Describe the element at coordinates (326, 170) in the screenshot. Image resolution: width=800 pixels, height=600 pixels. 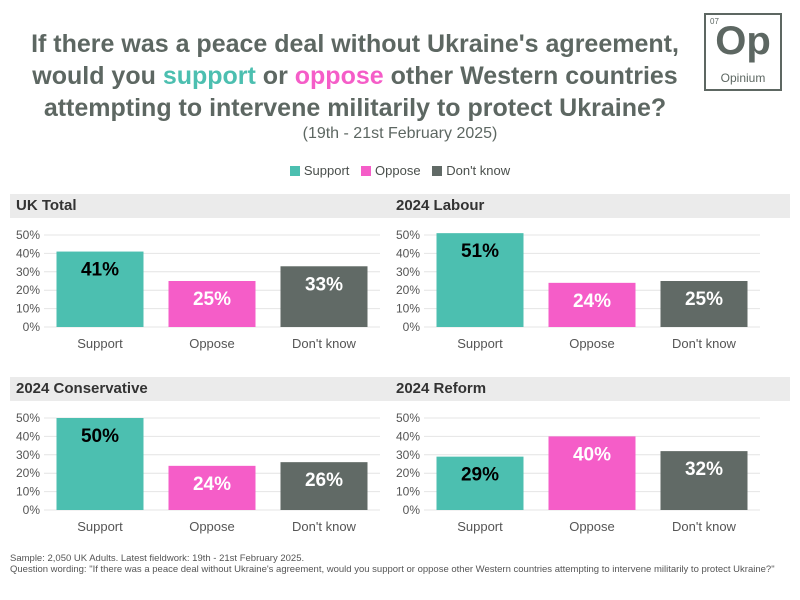
I see `legend-label-support: Support` at that location.